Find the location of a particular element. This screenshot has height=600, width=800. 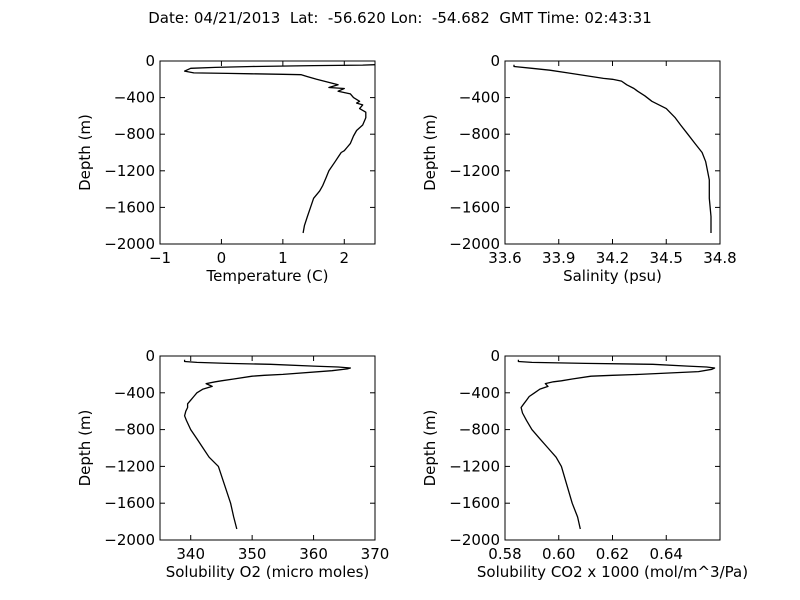

x-tick-label: 0.64 is located at coordinates (666, 554).